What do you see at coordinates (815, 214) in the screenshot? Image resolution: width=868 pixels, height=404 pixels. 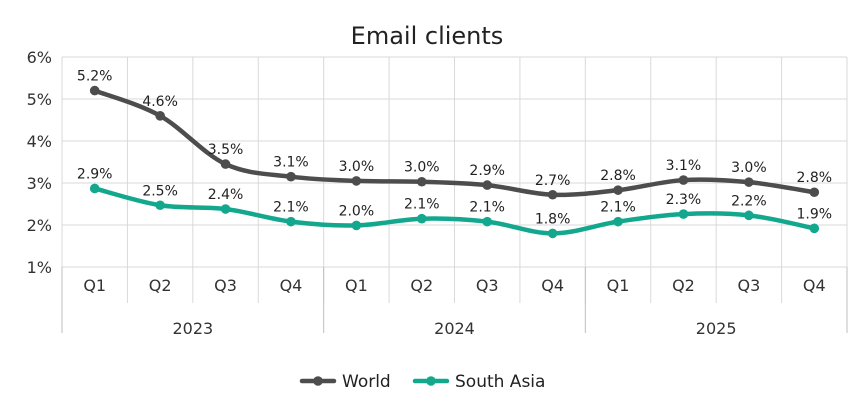 I see `data-label-south-asia: 1.9%` at bounding box center [815, 214].